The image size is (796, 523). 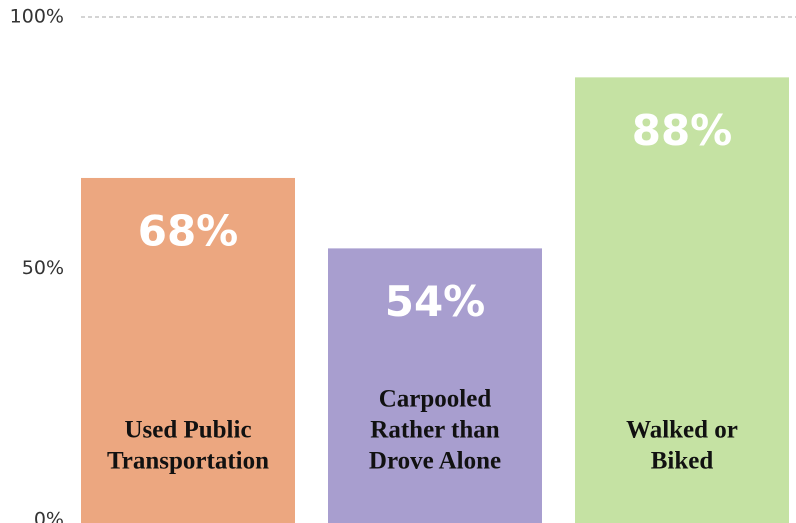 I want to click on category-label: Transportation, so click(x=188, y=461).